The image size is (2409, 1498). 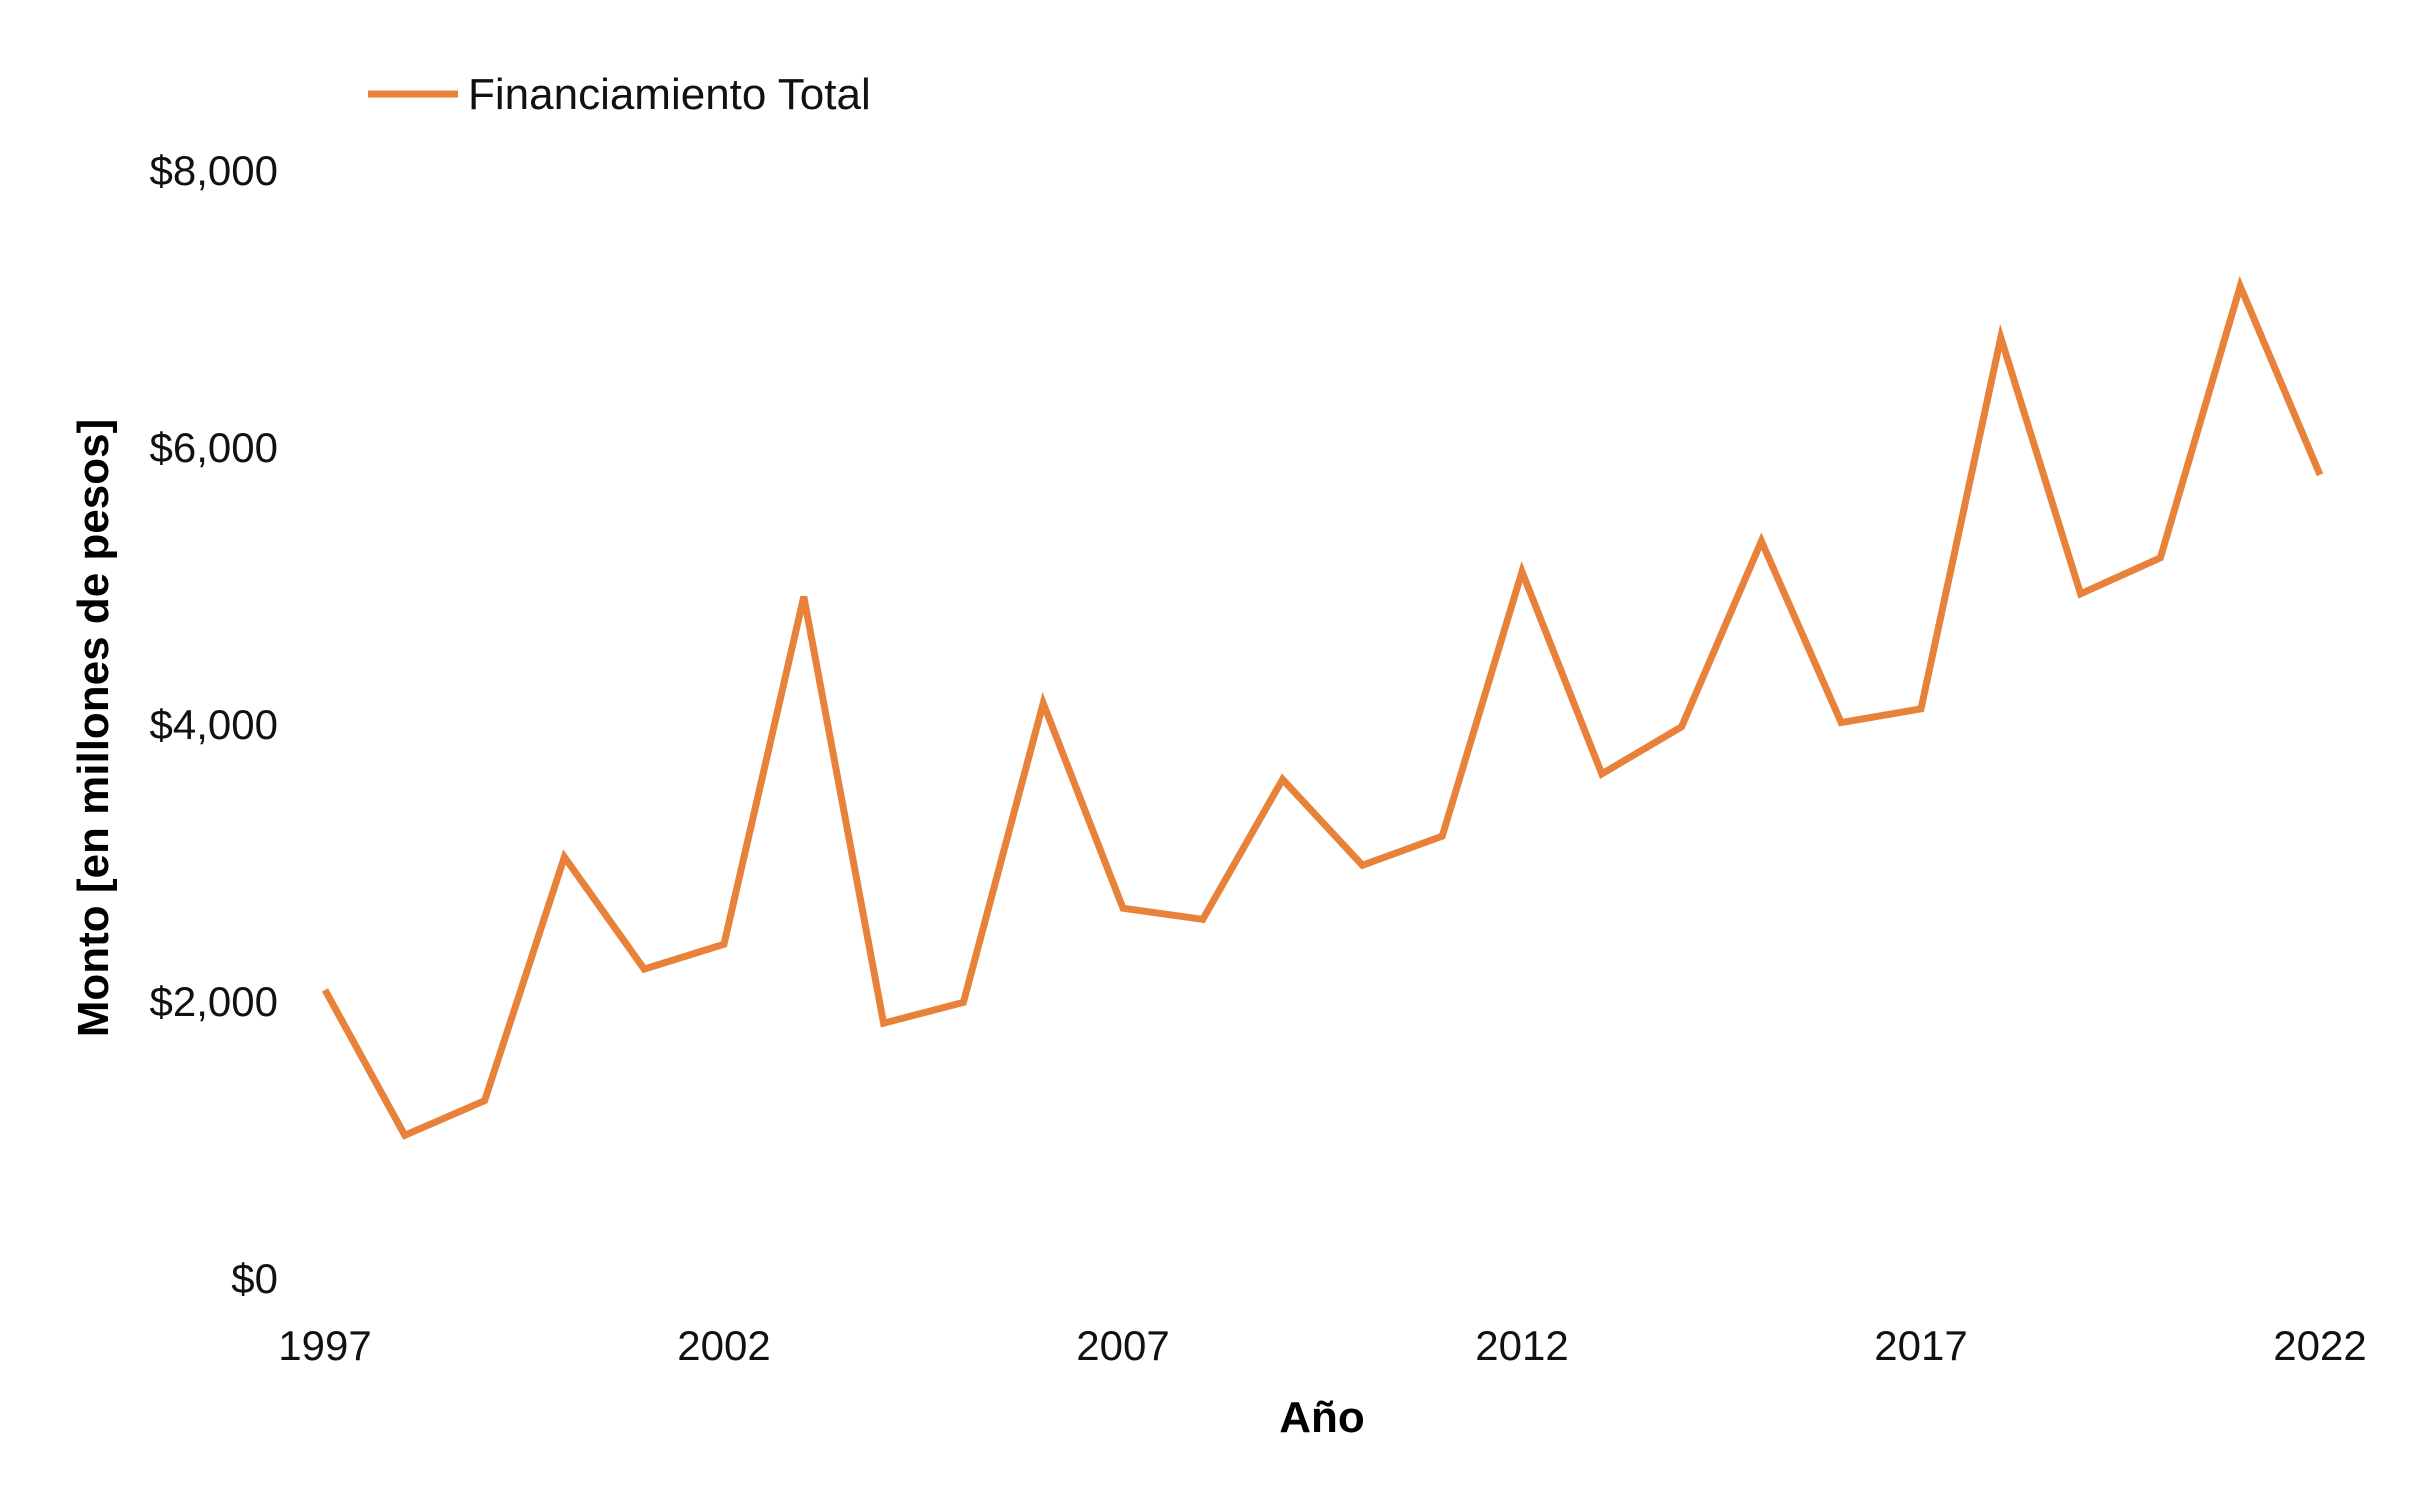 What do you see at coordinates (1322, 1417) in the screenshot?
I see `x-axis-title: Año` at bounding box center [1322, 1417].